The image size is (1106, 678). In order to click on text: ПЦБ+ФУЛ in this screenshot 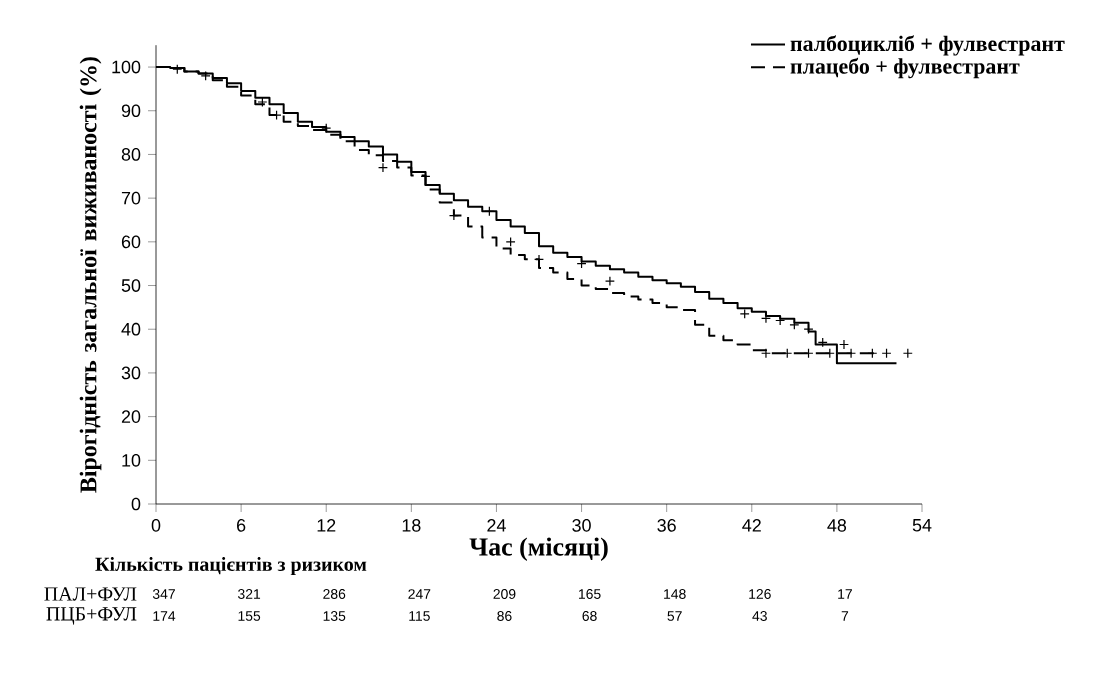, I will do `click(91, 616)`.